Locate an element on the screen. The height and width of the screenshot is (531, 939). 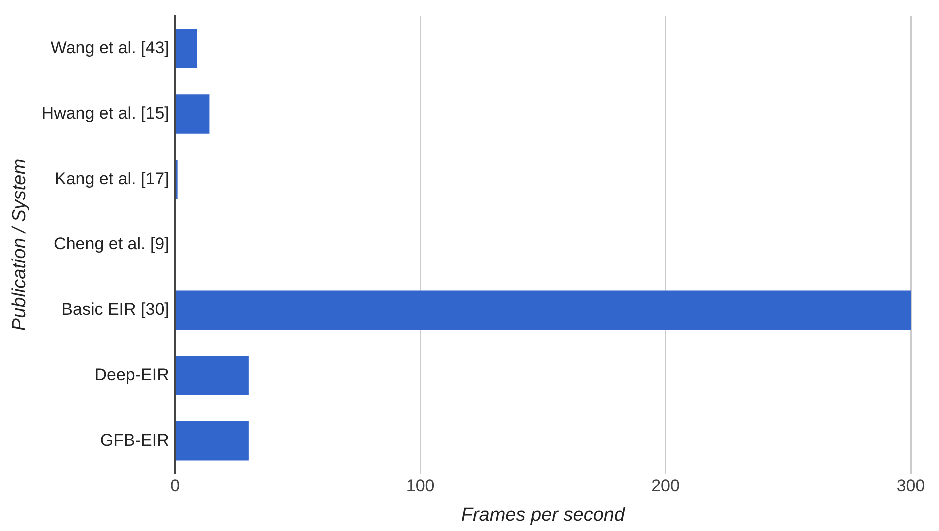
y-tick-label: Basic EIR [30] is located at coordinates (116, 310).